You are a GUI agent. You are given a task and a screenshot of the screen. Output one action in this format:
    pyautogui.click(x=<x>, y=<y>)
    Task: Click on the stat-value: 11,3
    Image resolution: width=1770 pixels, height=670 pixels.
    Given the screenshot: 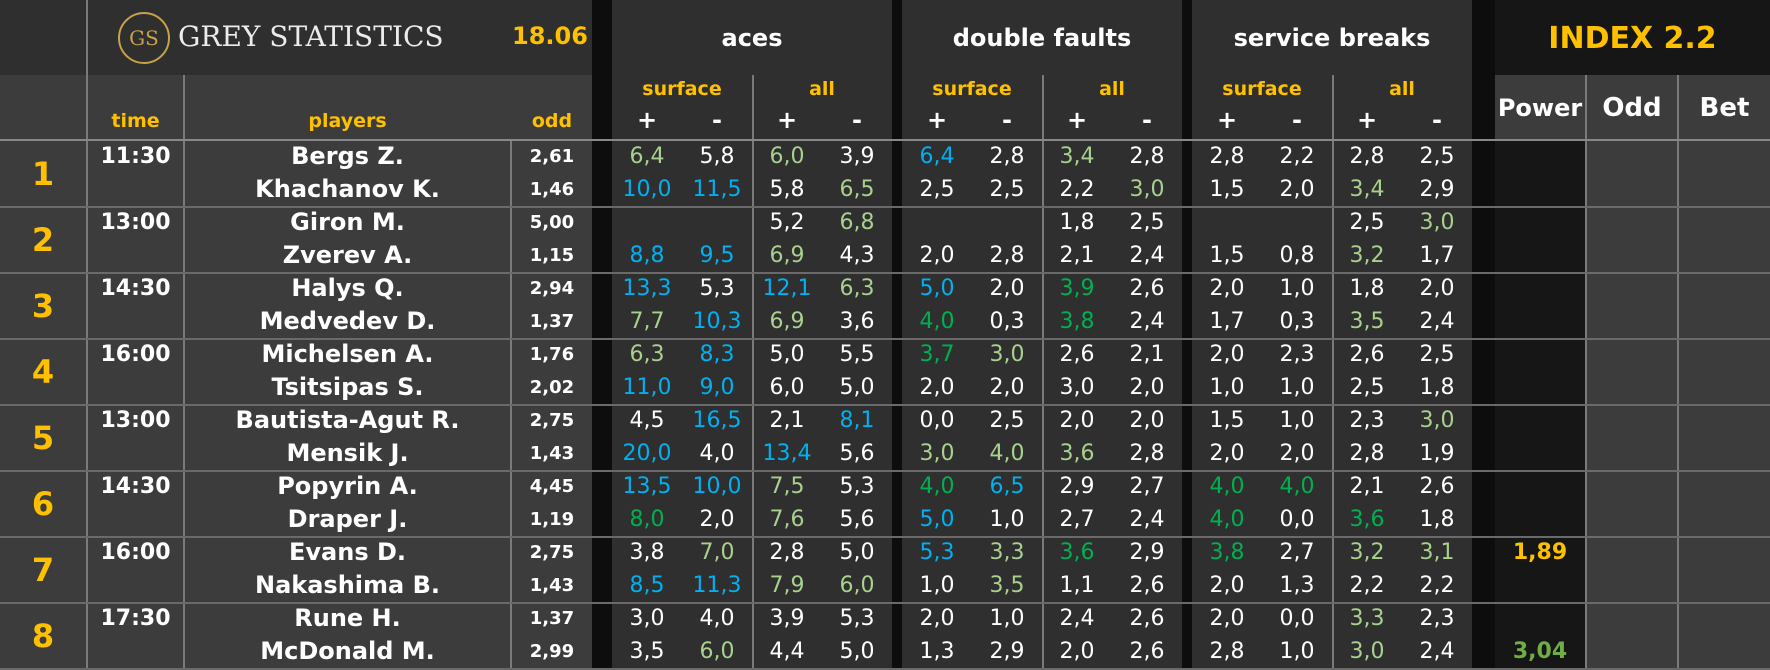 What is the action you would take?
    pyautogui.click(x=717, y=585)
    